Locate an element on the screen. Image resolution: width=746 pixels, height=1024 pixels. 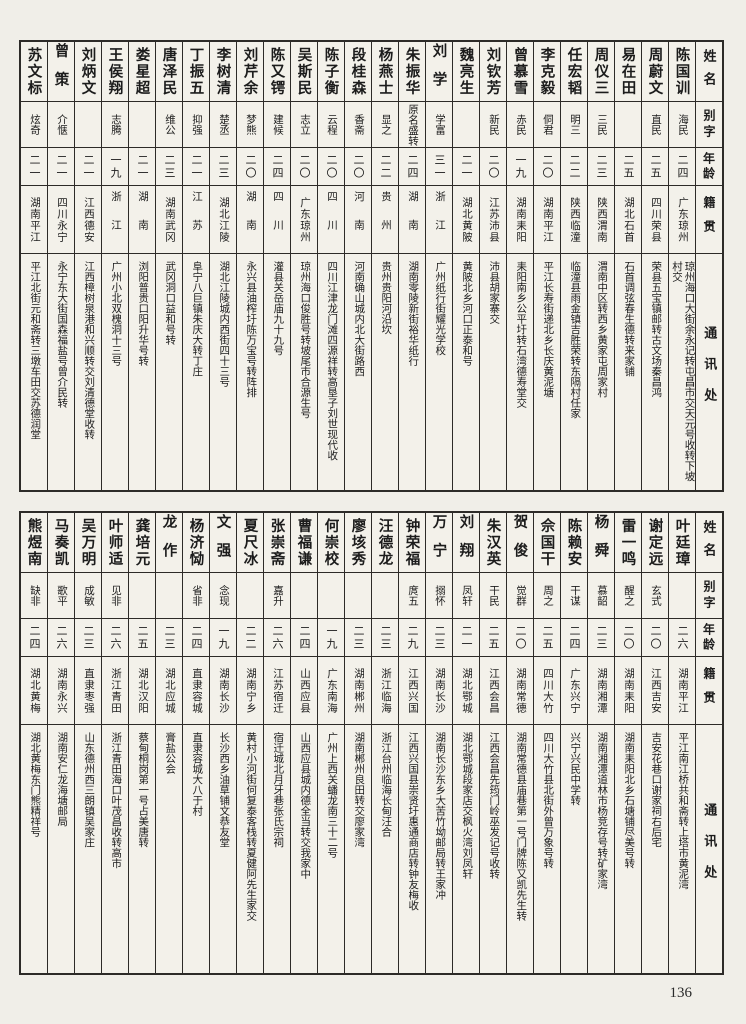
person-address: 永兴县油榨圩陈万宝号转阵排 is located at coordinates (250, 372).